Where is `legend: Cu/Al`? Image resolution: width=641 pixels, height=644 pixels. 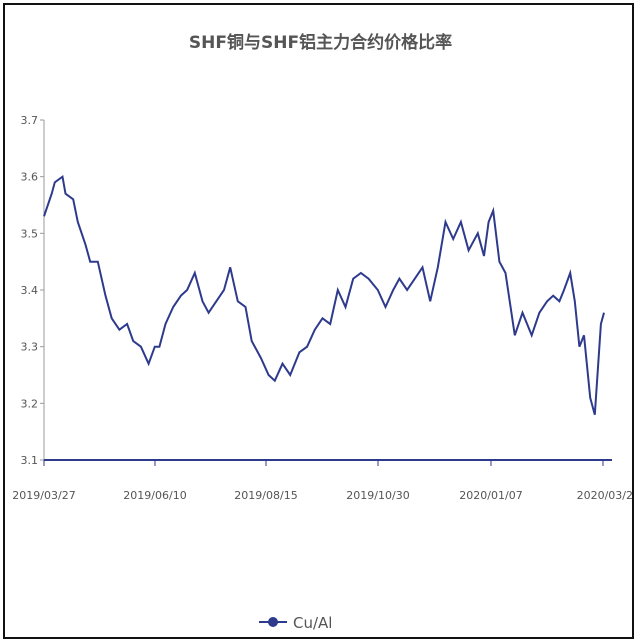
legend: Cu/Al is located at coordinates (295, 623).